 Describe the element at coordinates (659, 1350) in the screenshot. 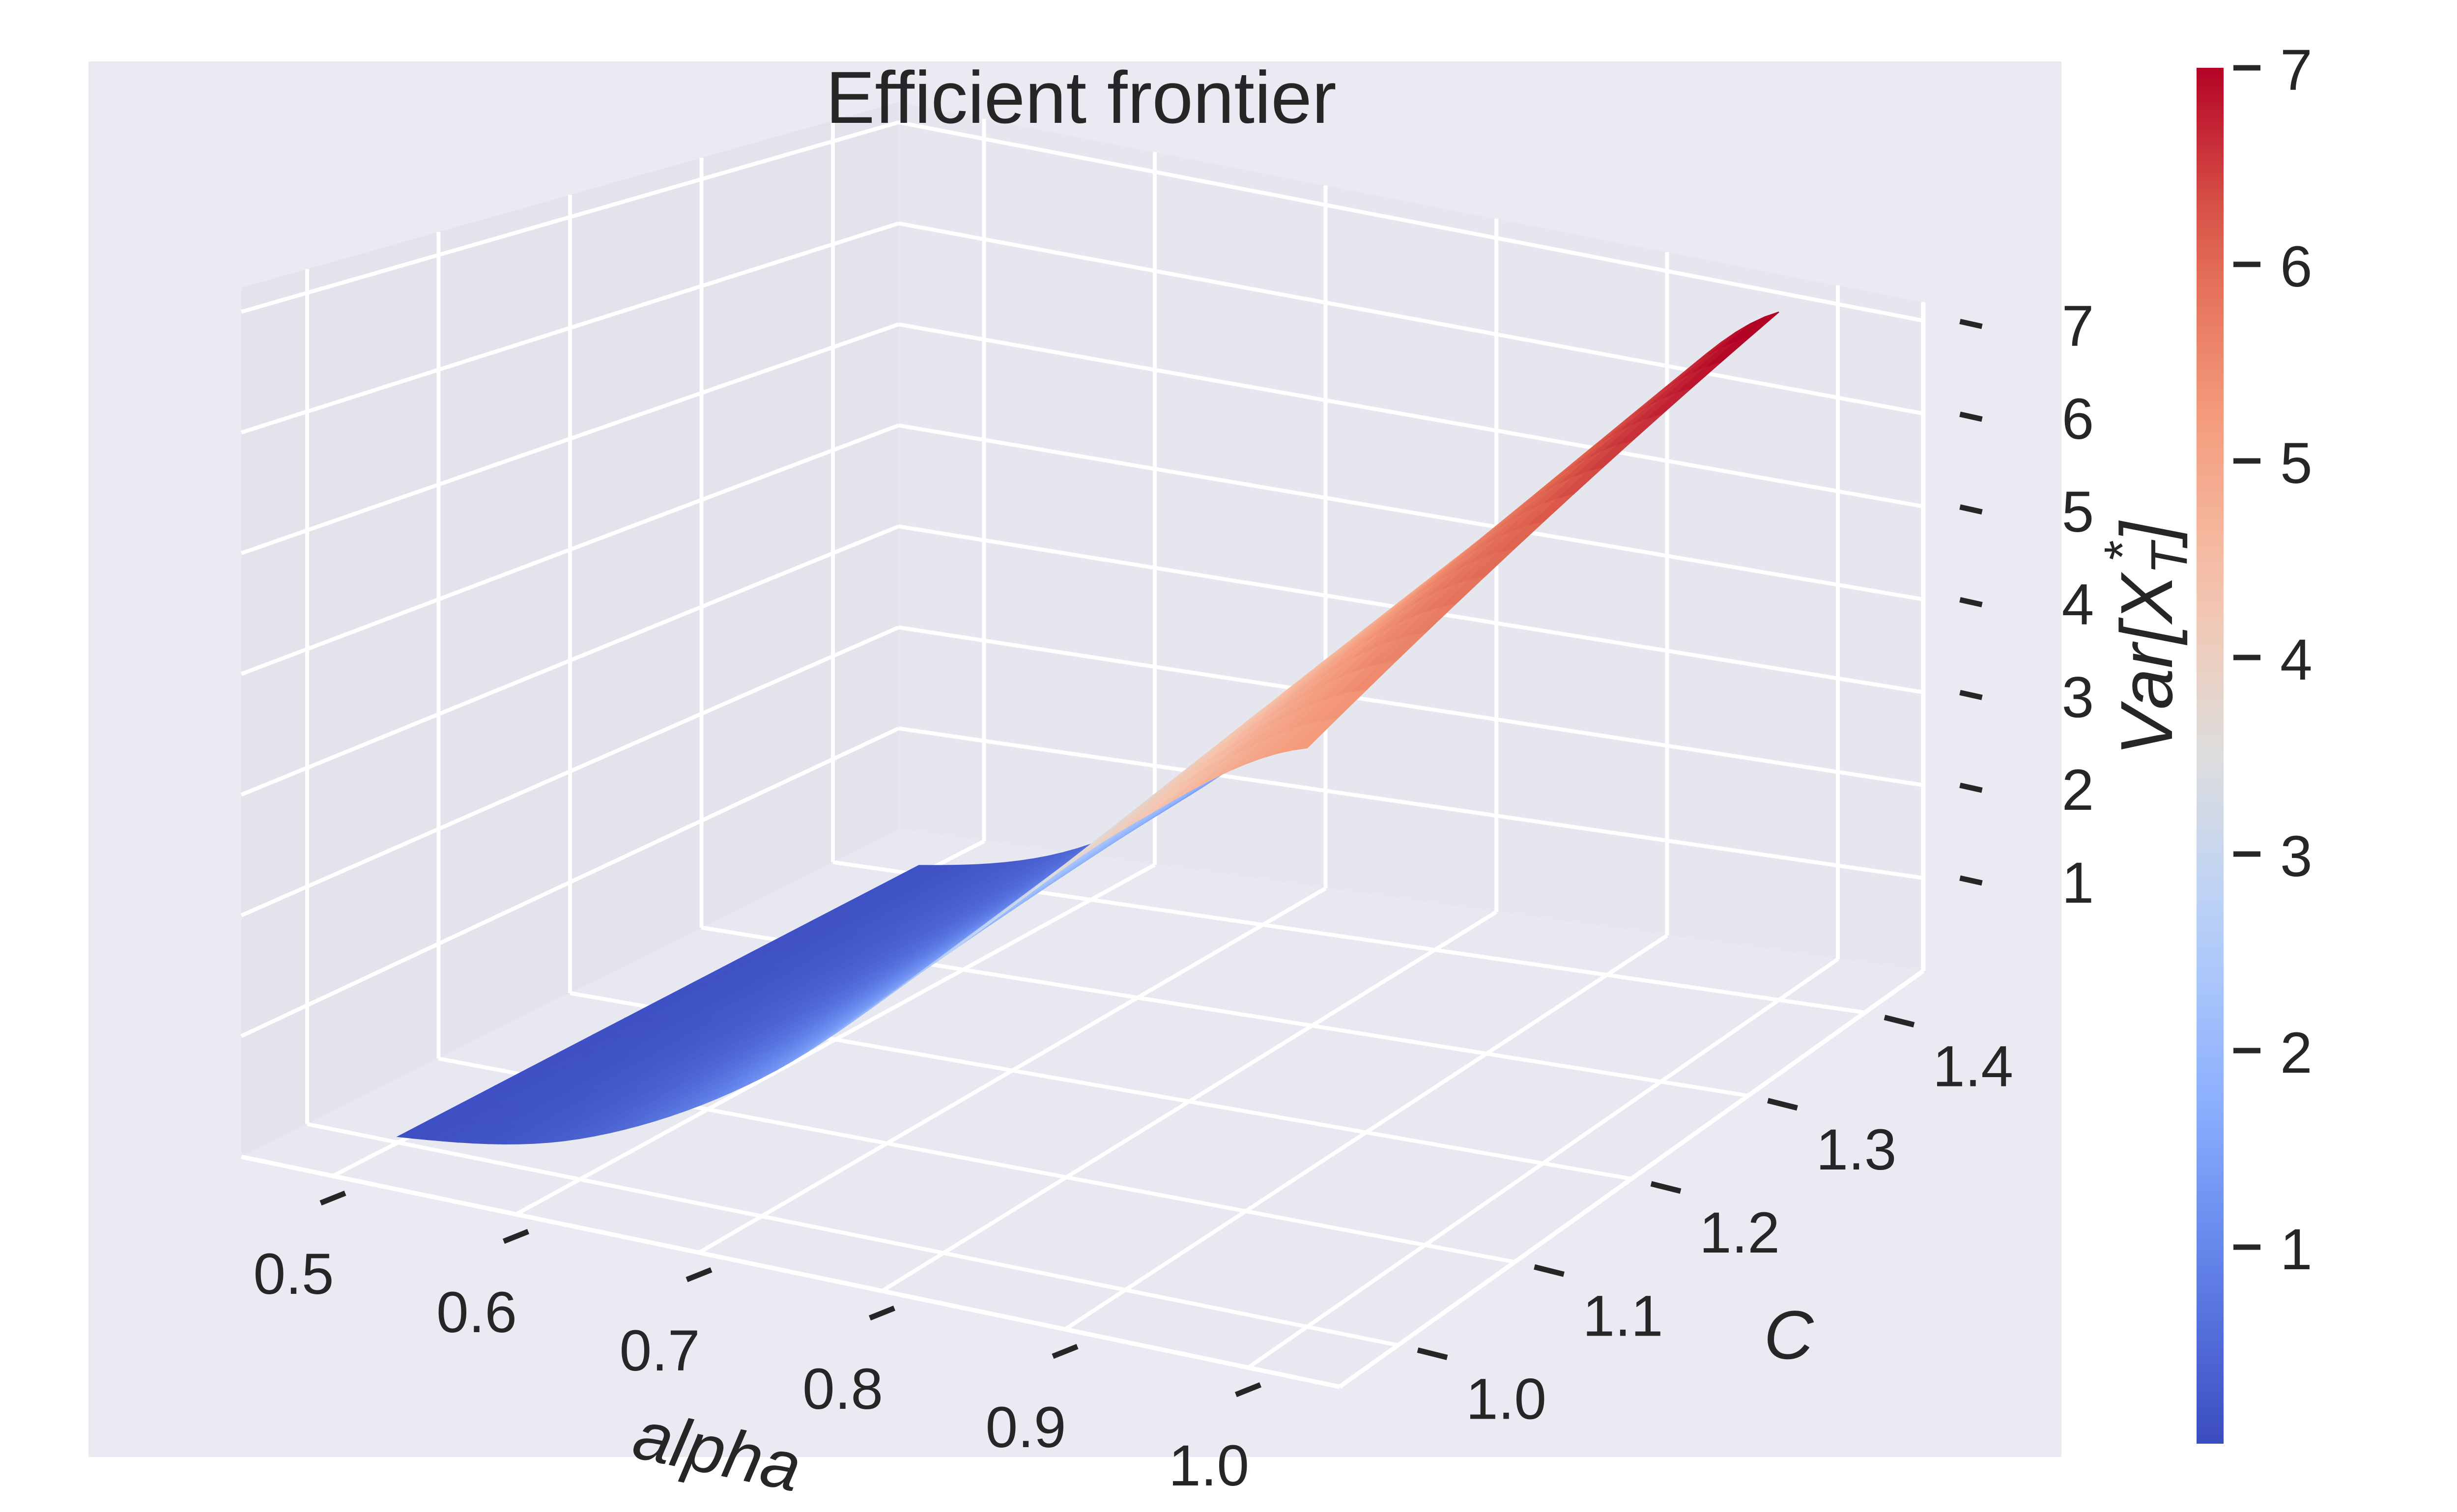

I see `x-tick-label: 0.7` at that location.